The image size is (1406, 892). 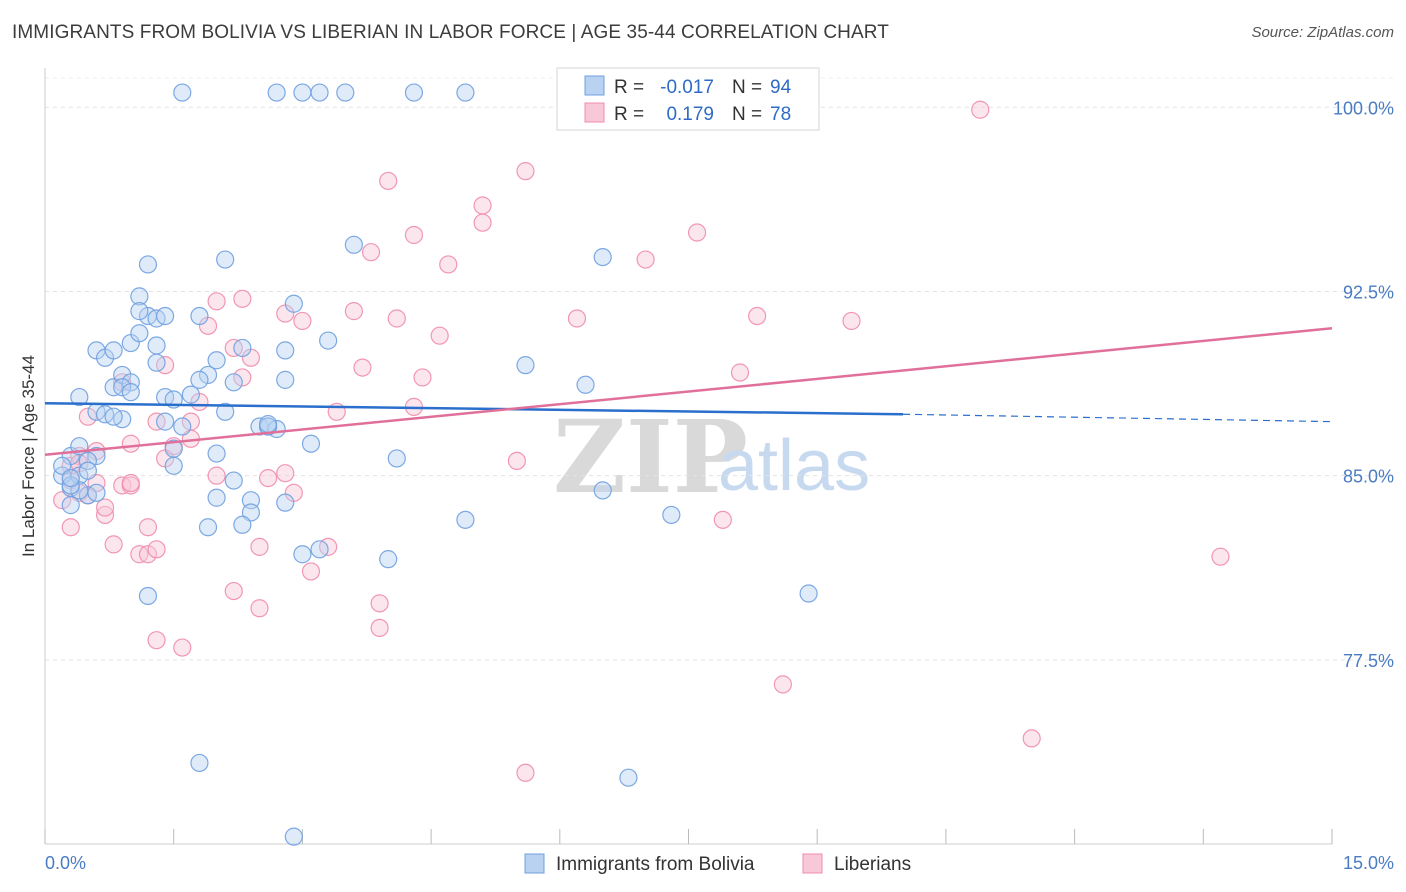 I want to click on legend-r-label-2: R =, so click(x=629, y=114).